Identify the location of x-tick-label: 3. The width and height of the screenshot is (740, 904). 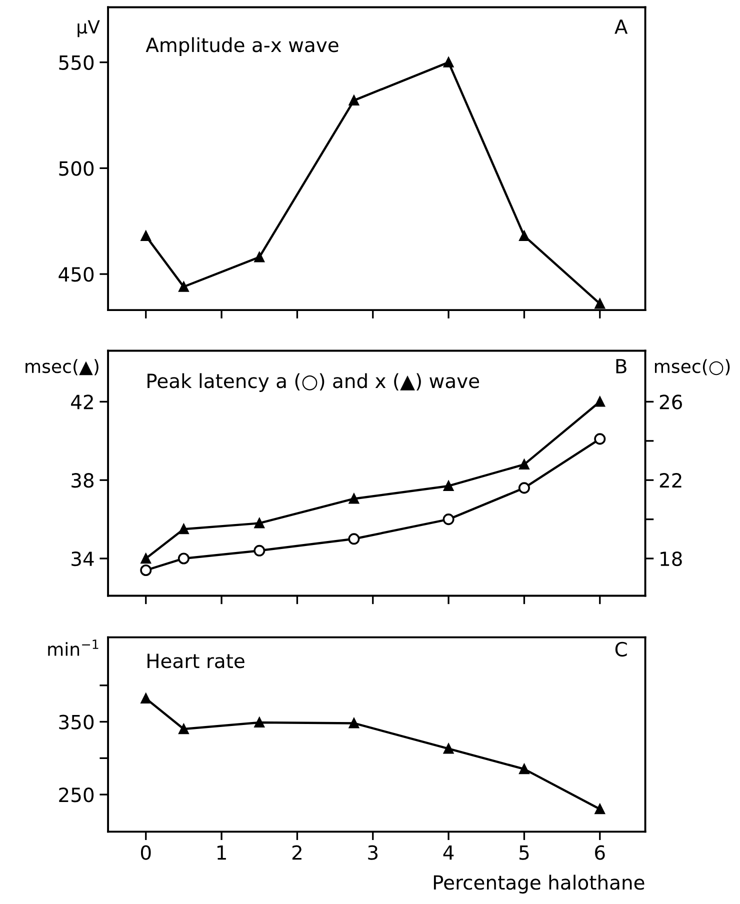
(373, 852).